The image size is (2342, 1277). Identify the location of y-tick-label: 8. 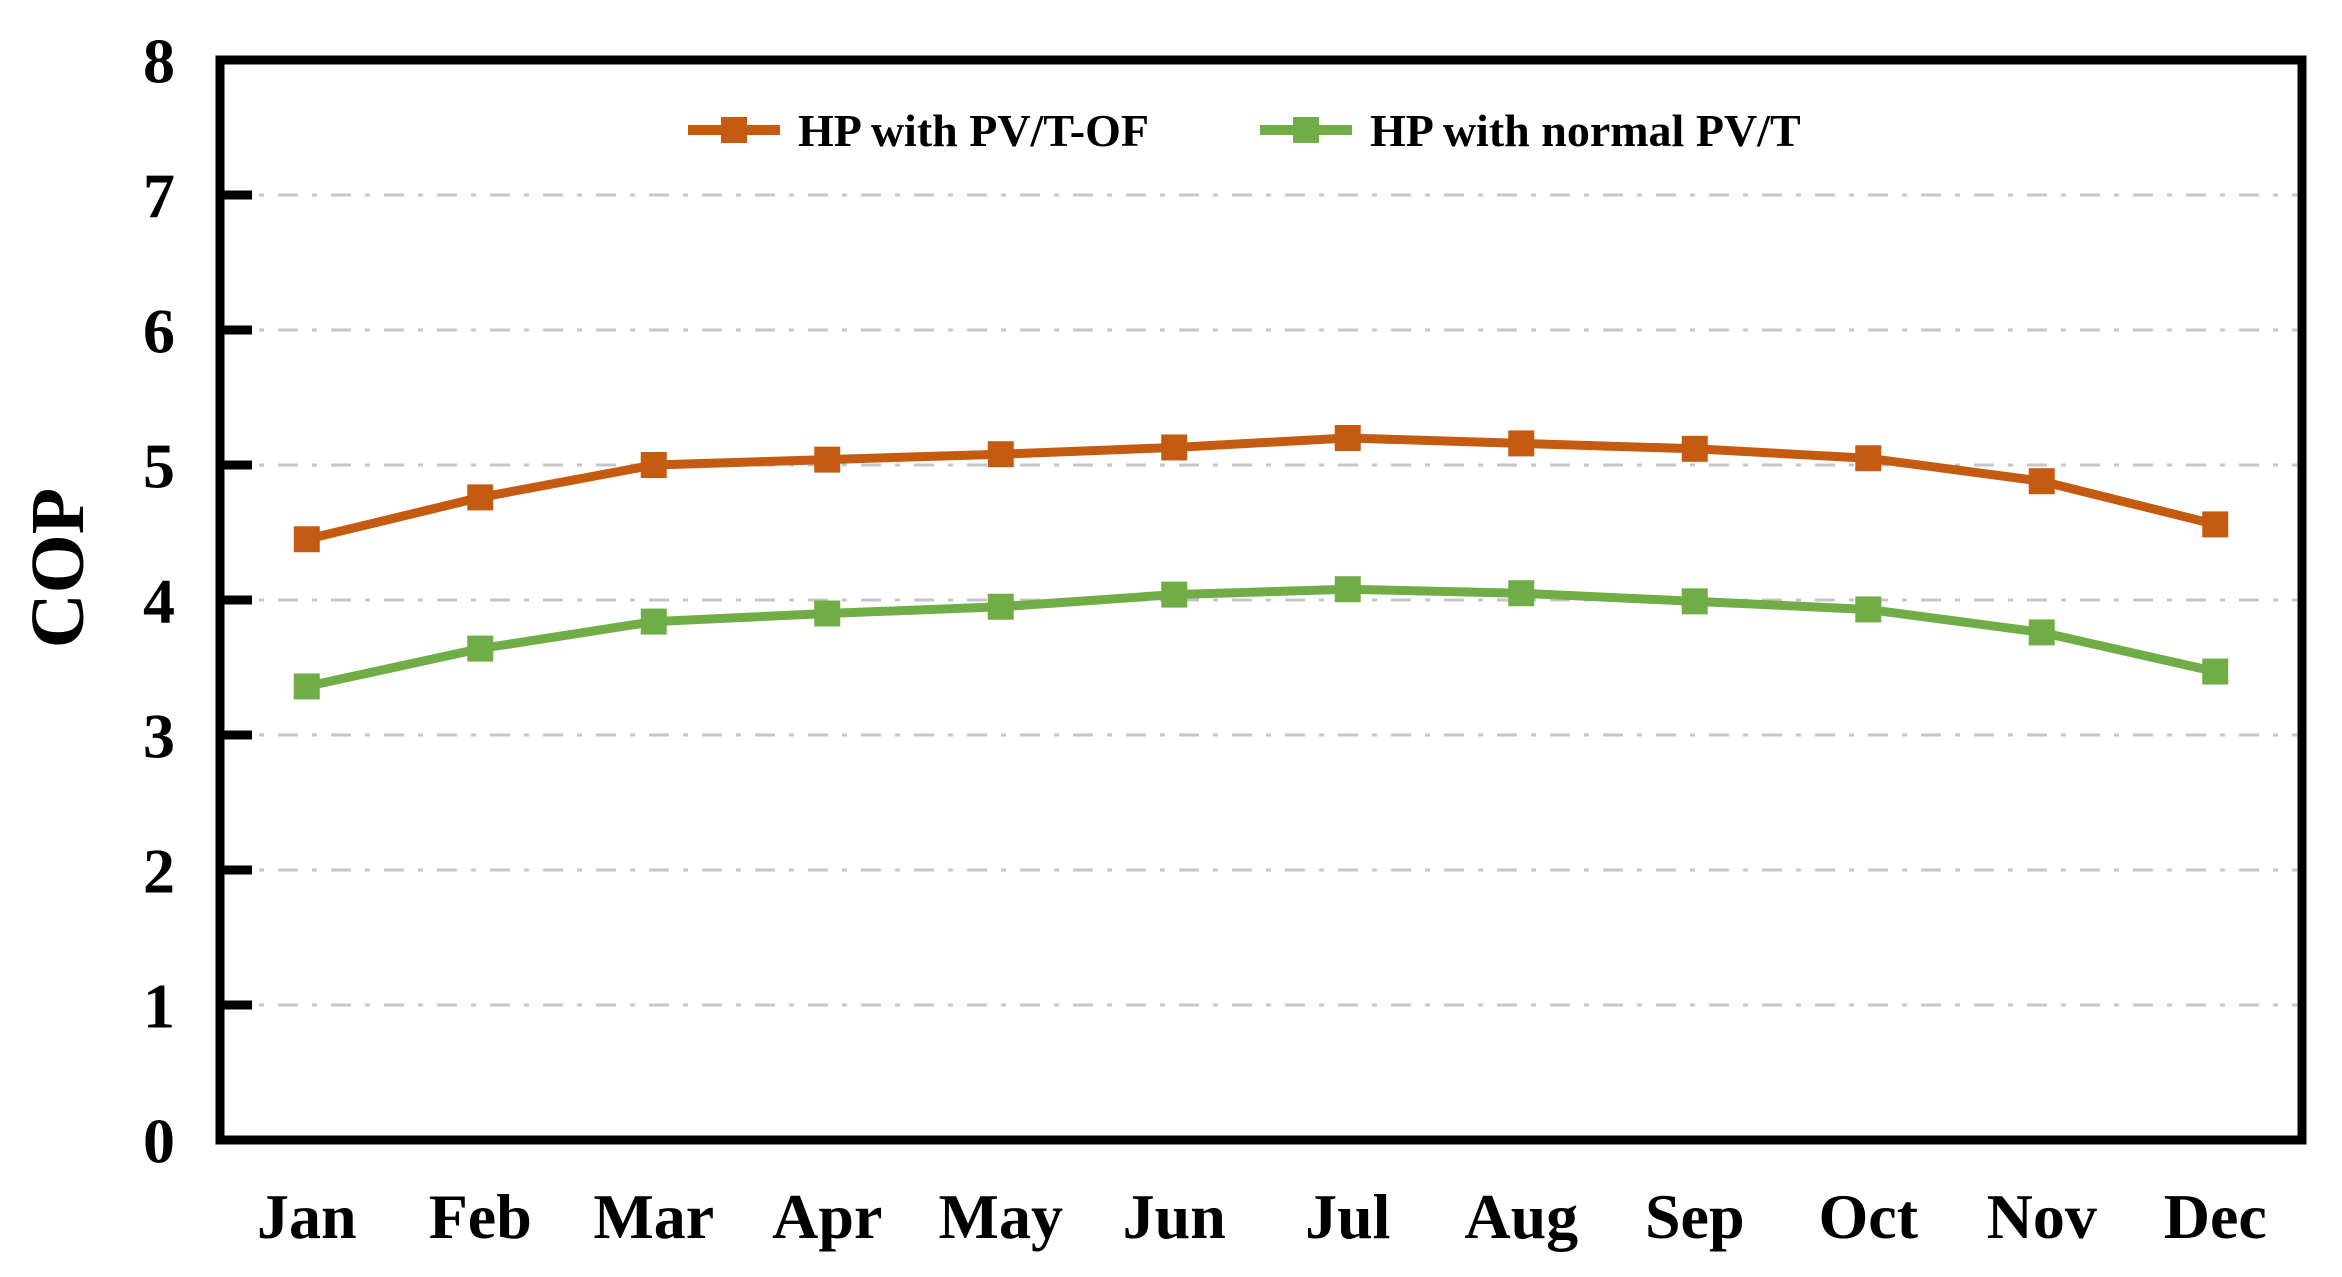
(159, 60).